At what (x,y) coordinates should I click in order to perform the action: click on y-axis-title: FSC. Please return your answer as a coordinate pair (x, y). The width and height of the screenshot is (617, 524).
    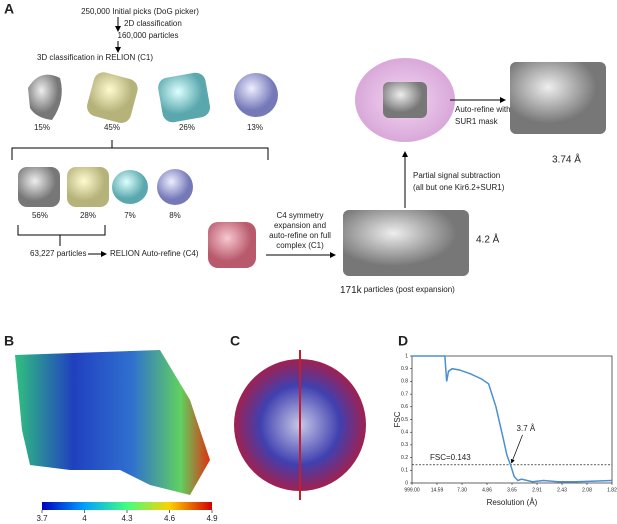
    Looking at the image, I should click on (397, 419).